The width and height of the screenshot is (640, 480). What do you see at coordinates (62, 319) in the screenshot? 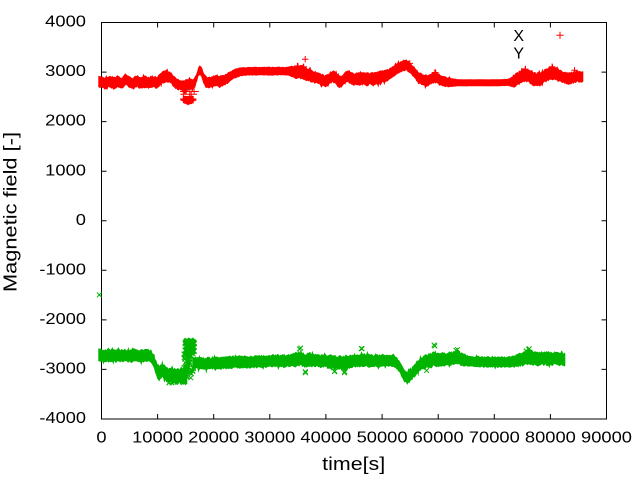
I see `svg-text: -2000` at bounding box center [62, 319].